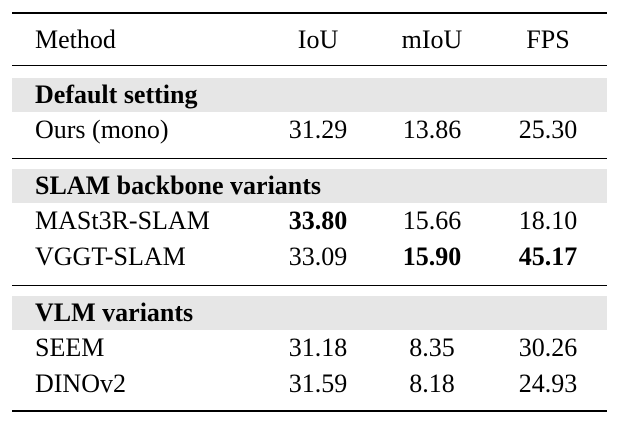  What do you see at coordinates (548, 39) in the screenshot?
I see `header-cell: FPS` at bounding box center [548, 39].